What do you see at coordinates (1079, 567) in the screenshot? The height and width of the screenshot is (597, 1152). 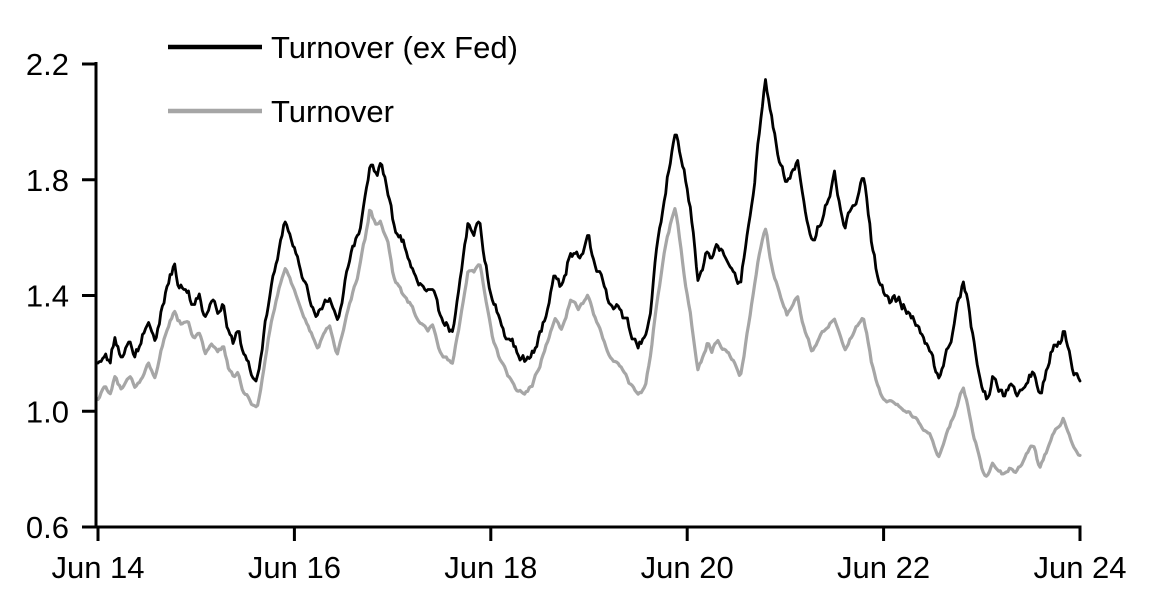 I see `x-tick-label: Jun 24` at bounding box center [1079, 567].